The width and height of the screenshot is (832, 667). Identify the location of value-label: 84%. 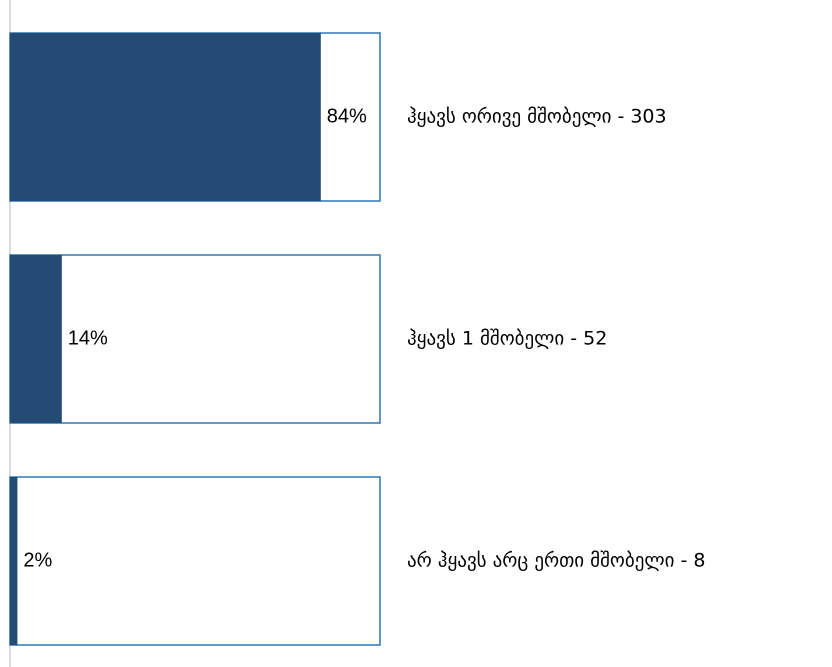
(347, 116).